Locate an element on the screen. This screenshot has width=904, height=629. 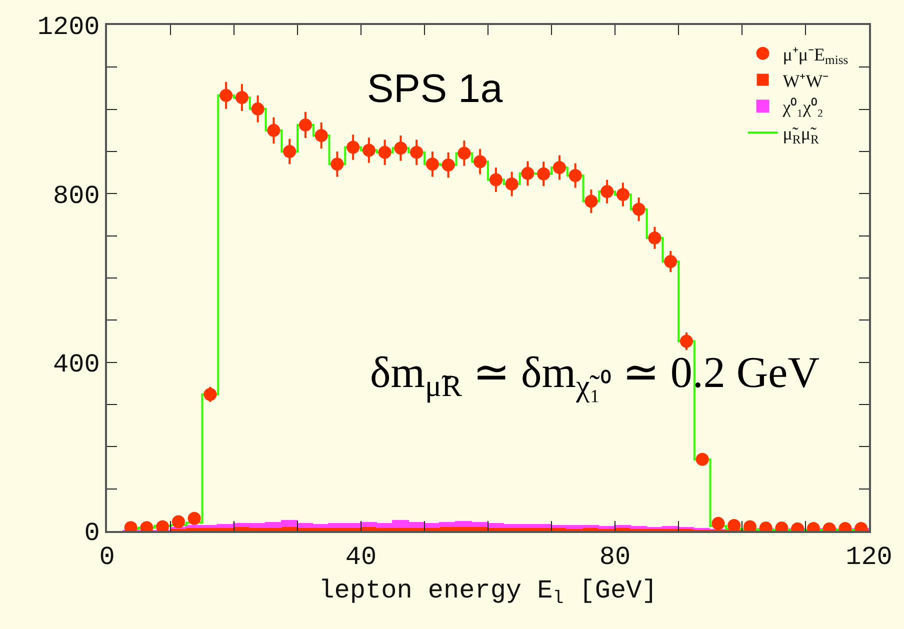
y-tick-label: 800 is located at coordinates (76, 195).